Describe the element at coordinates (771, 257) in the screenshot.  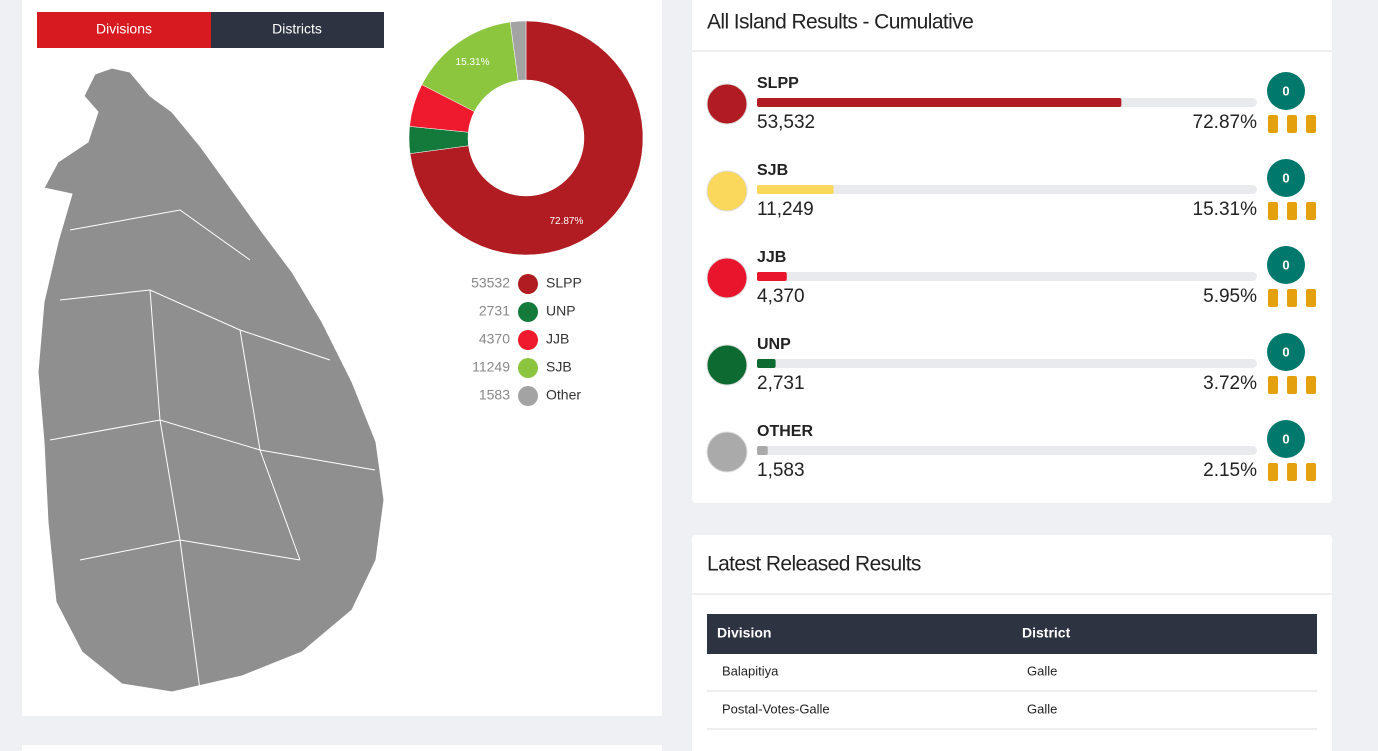
I see `party-name: JJB` at that location.